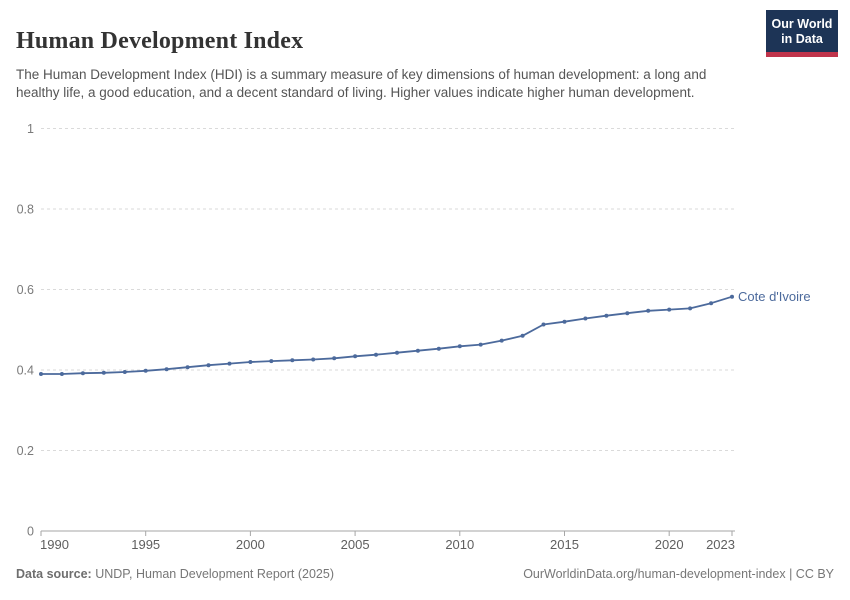 The height and width of the screenshot is (600, 850). I want to click on x-tick-label: 1995, so click(145, 544).